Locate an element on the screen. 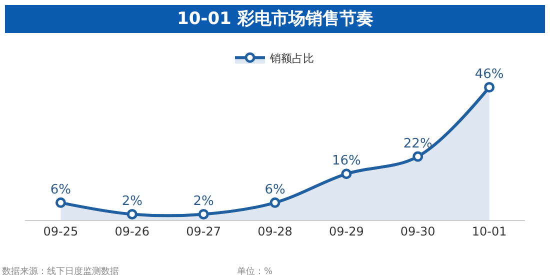 This screenshot has height=275, width=550. source-note: 数据来源：线下日度监测数据 is located at coordinates (60, 270).